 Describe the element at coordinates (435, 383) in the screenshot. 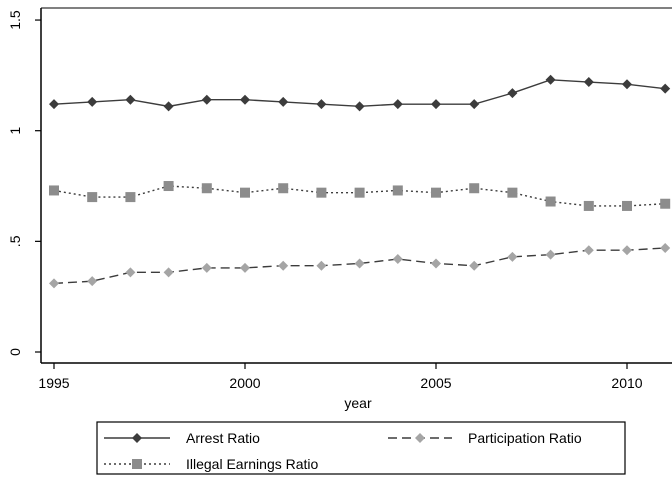

I see `x-tick-label: 2005` at that location.